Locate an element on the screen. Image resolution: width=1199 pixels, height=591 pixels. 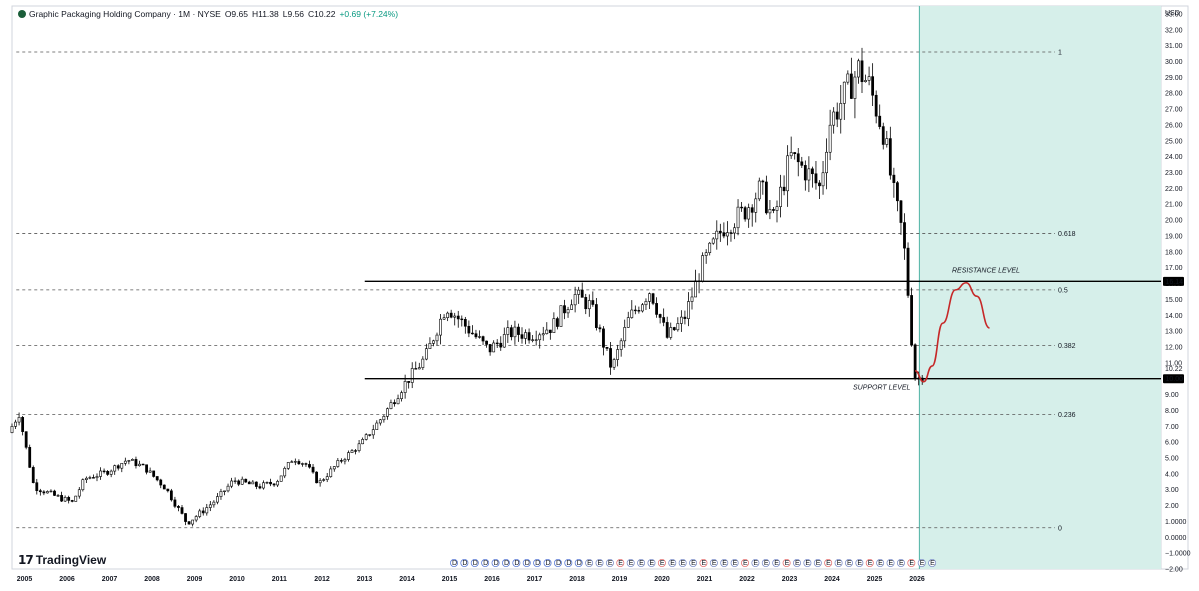
fib-level-label: 0.382 is located at coordinates (1067, 346).